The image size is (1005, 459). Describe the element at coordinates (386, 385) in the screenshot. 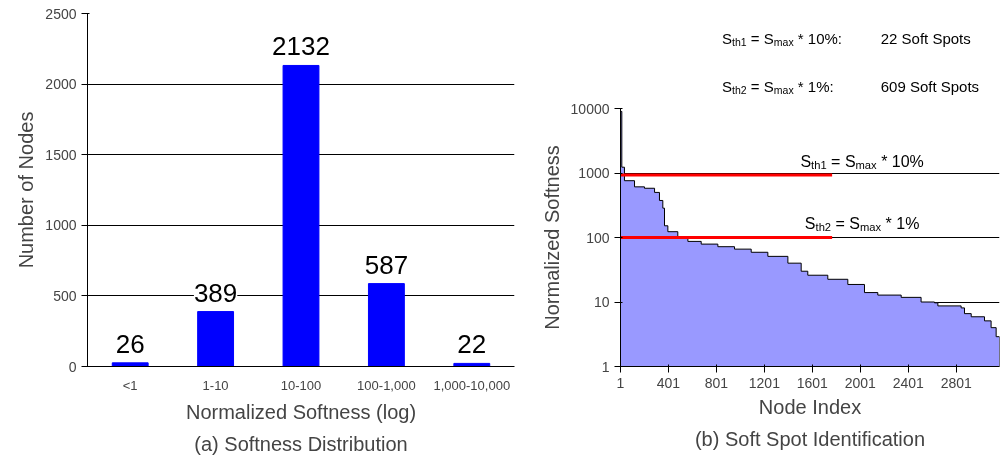

I see `x-tick-label: 100-1,000` at that location.